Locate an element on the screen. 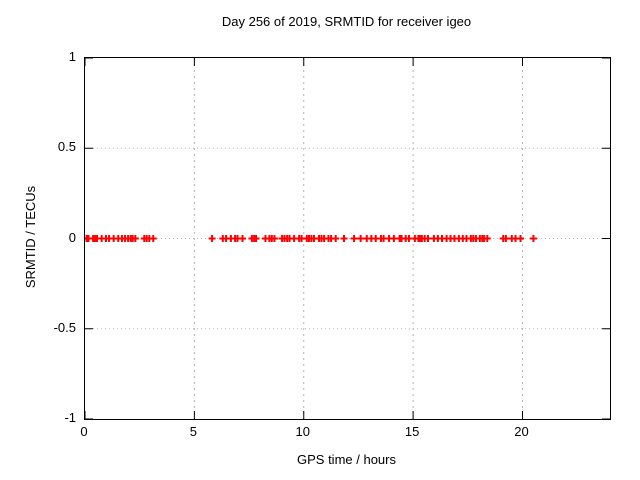  y-tick-label: 0.5 is located at coordinates (66, 147).